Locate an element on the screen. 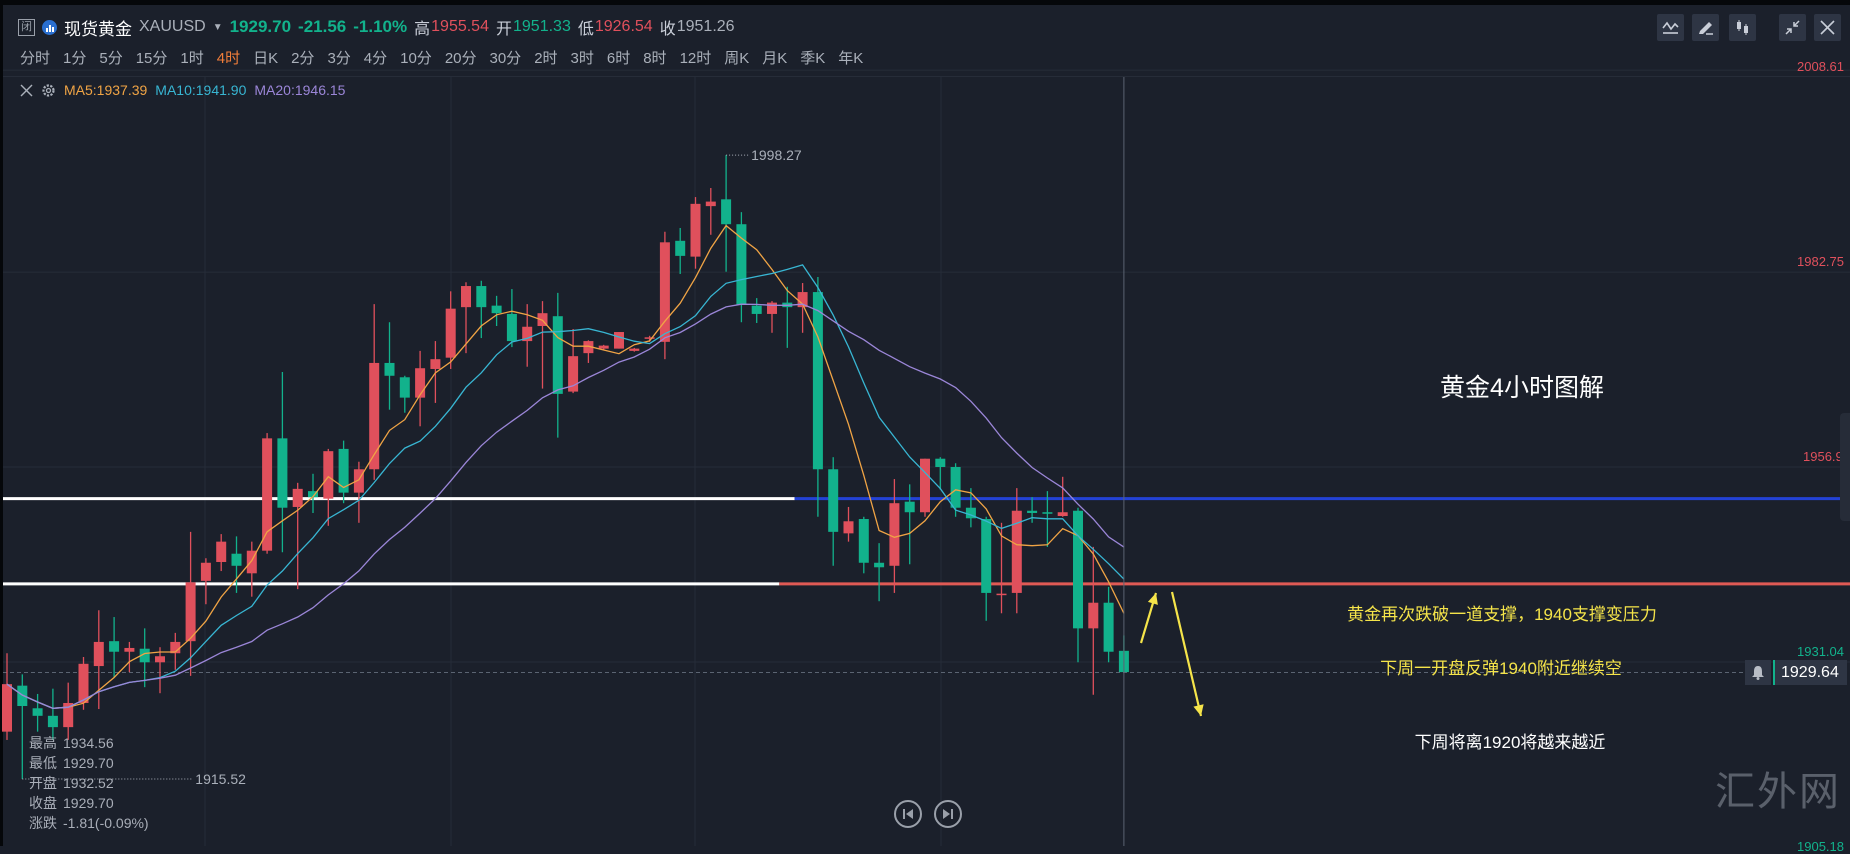 This screenshot has height=854, width=1850. tab-timeframe: 5分 is located at coordinates (111, 58).